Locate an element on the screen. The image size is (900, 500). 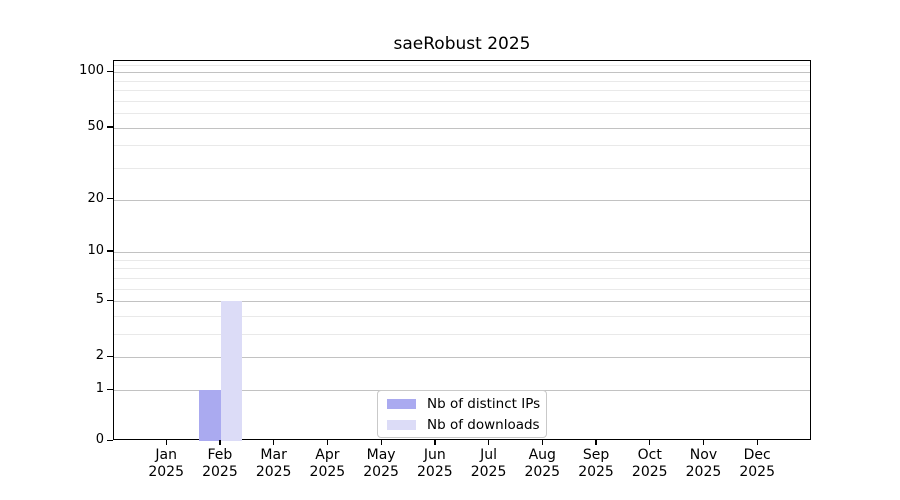
legend-item-downloads: Nb of downloads is located at coordinates (463, 424).